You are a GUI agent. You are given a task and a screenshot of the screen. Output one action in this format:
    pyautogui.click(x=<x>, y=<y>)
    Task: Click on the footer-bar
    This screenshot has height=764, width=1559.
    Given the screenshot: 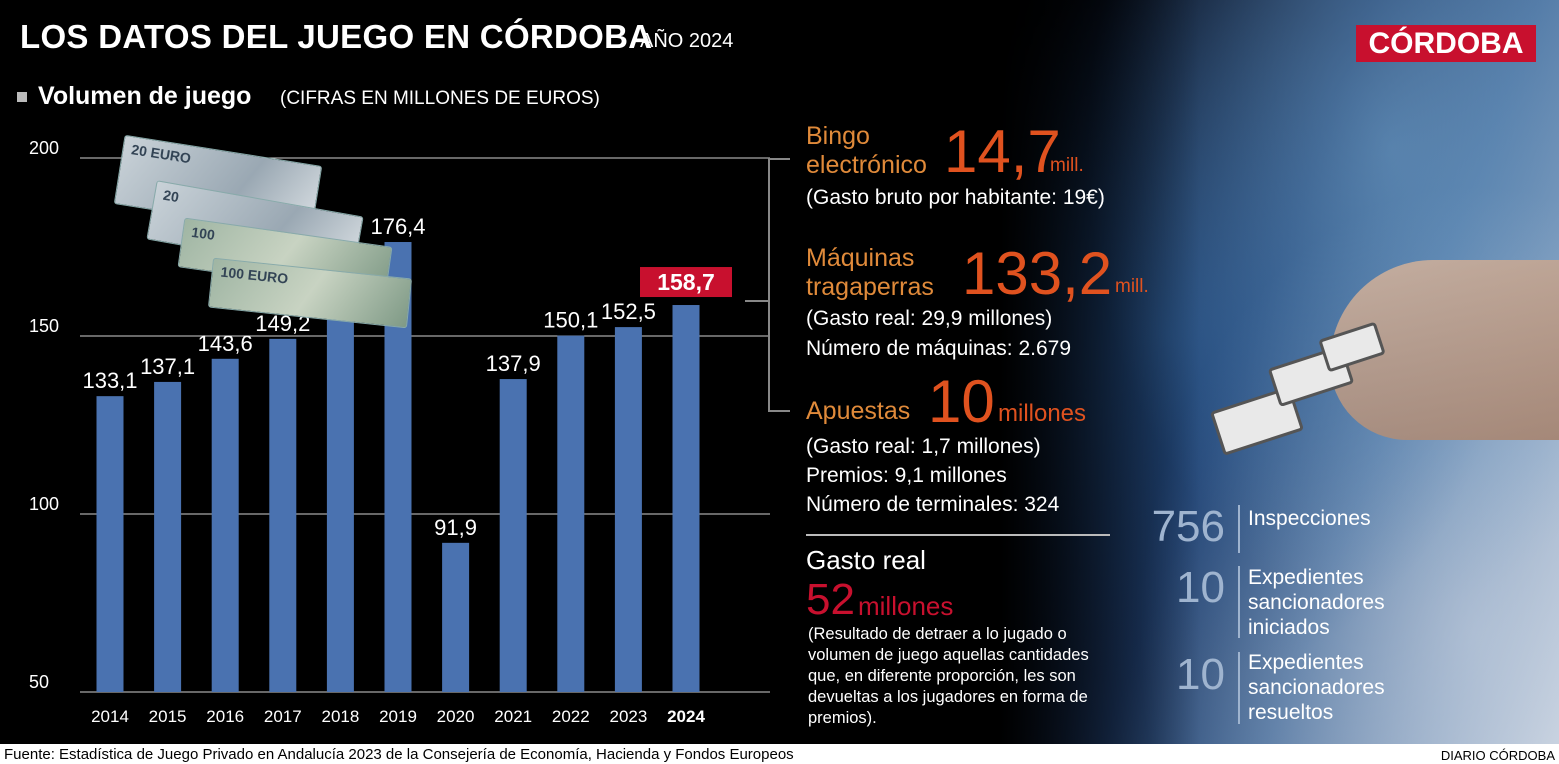 What is the action you would take?
    pyautogui.click(x=779, y=754)
    